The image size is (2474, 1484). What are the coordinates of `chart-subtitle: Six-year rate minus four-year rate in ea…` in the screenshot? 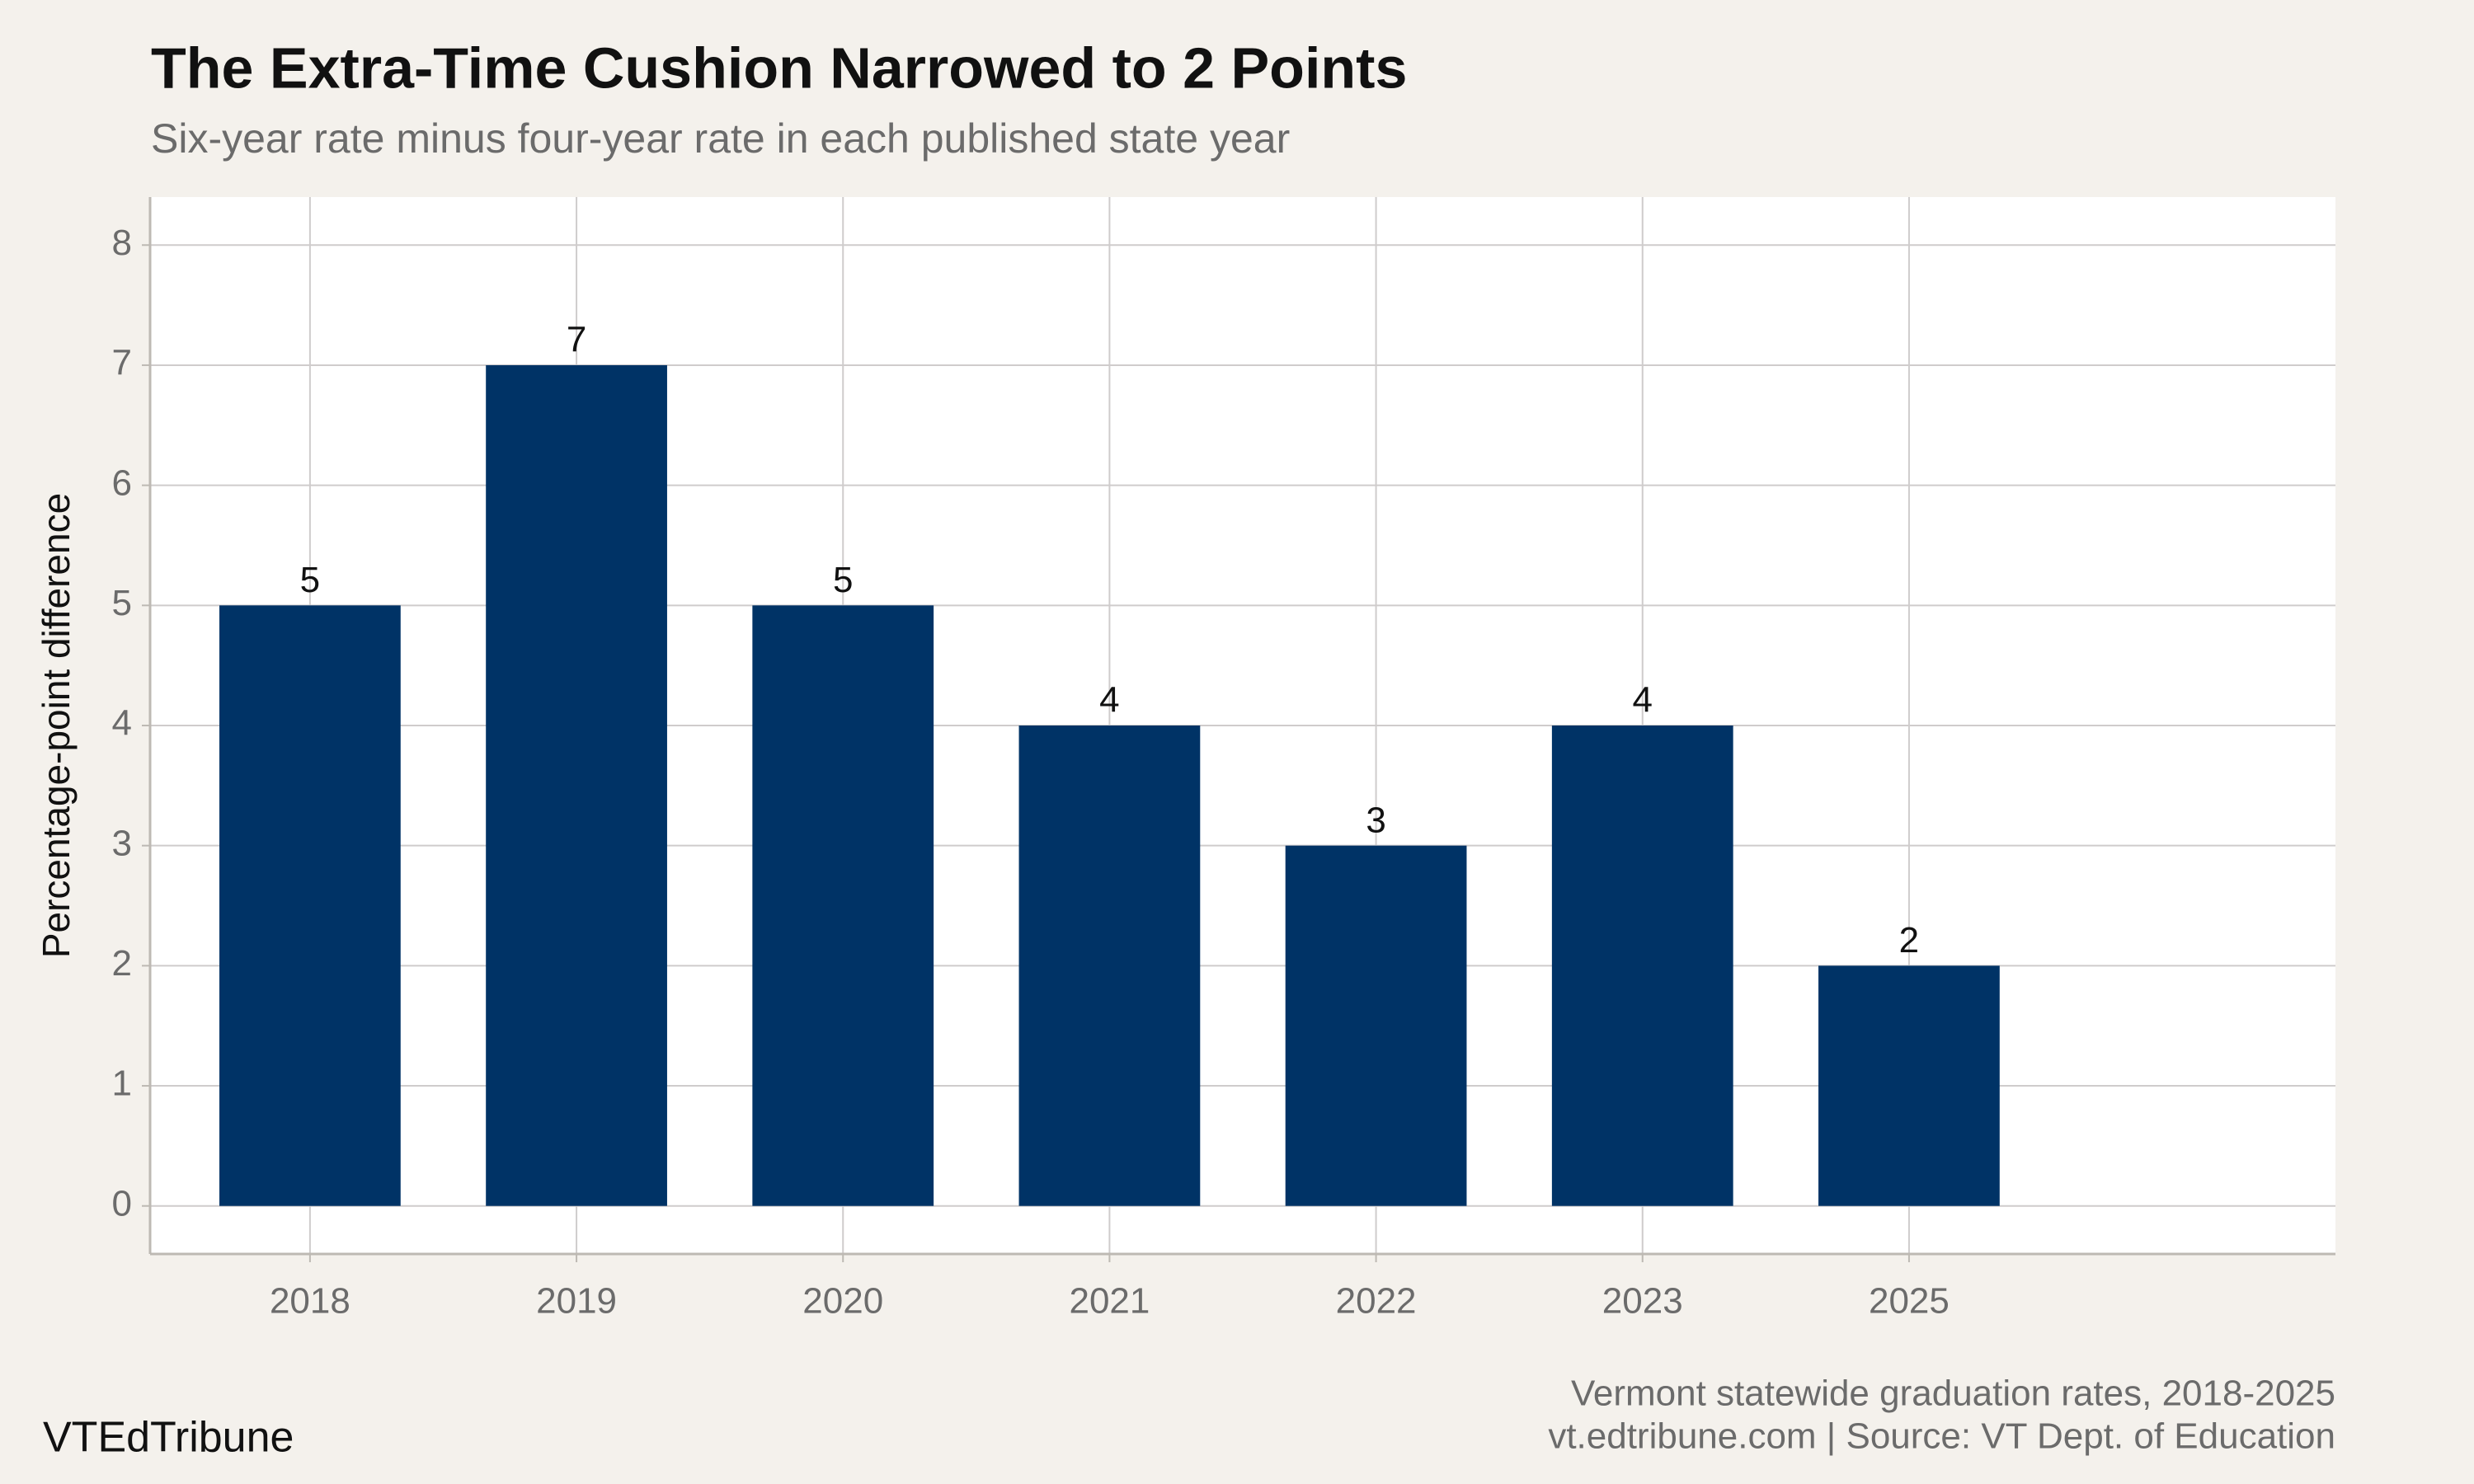 It's located at (720, 138).